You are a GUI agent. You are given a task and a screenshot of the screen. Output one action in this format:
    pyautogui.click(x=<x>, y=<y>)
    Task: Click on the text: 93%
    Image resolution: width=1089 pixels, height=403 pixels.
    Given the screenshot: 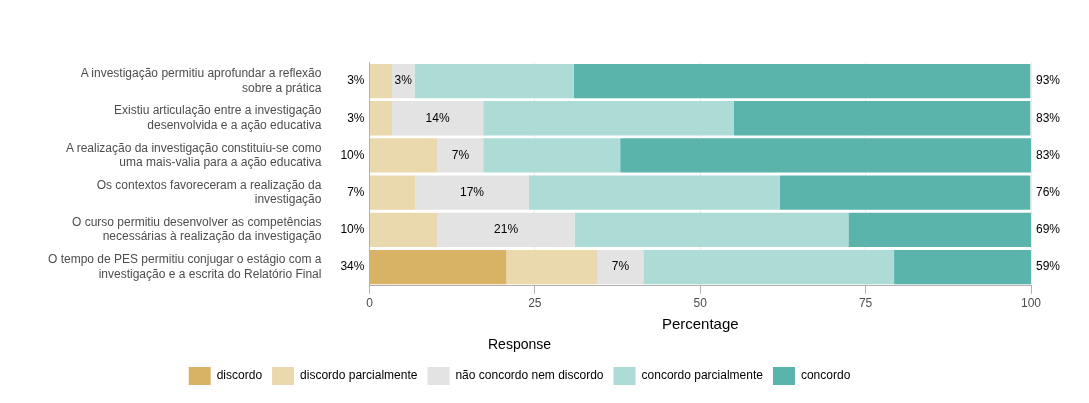 What is the action you would take?
    pyautogui.click(x=1048, y=80)
    